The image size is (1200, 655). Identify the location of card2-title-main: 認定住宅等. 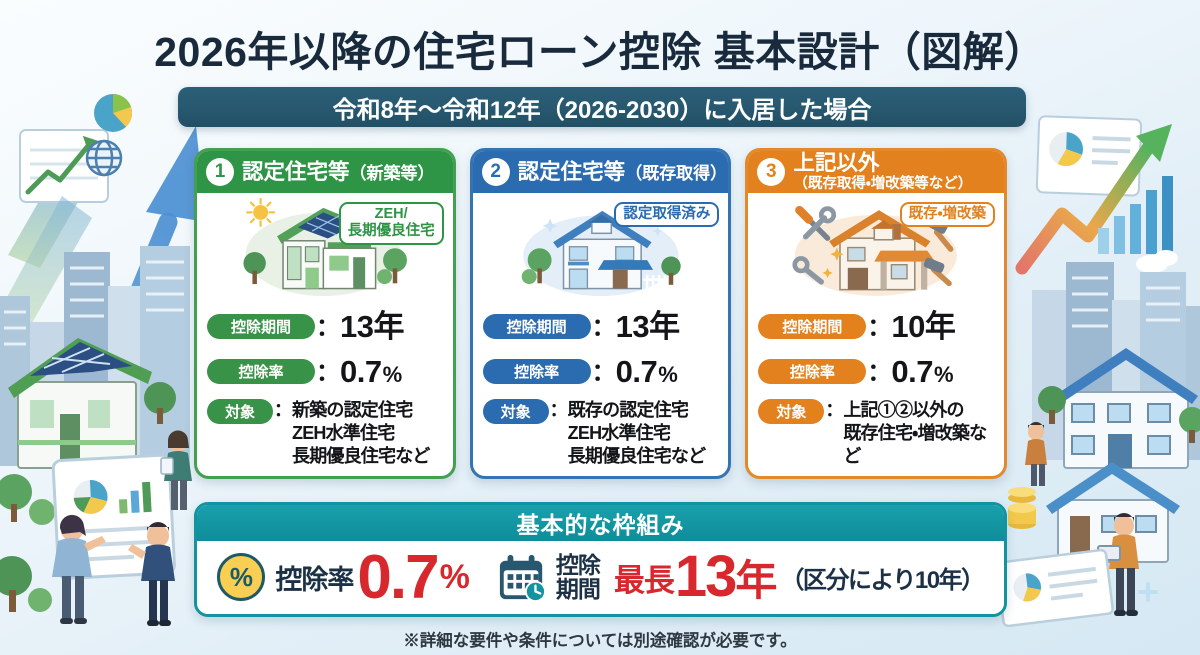
(571, 171).